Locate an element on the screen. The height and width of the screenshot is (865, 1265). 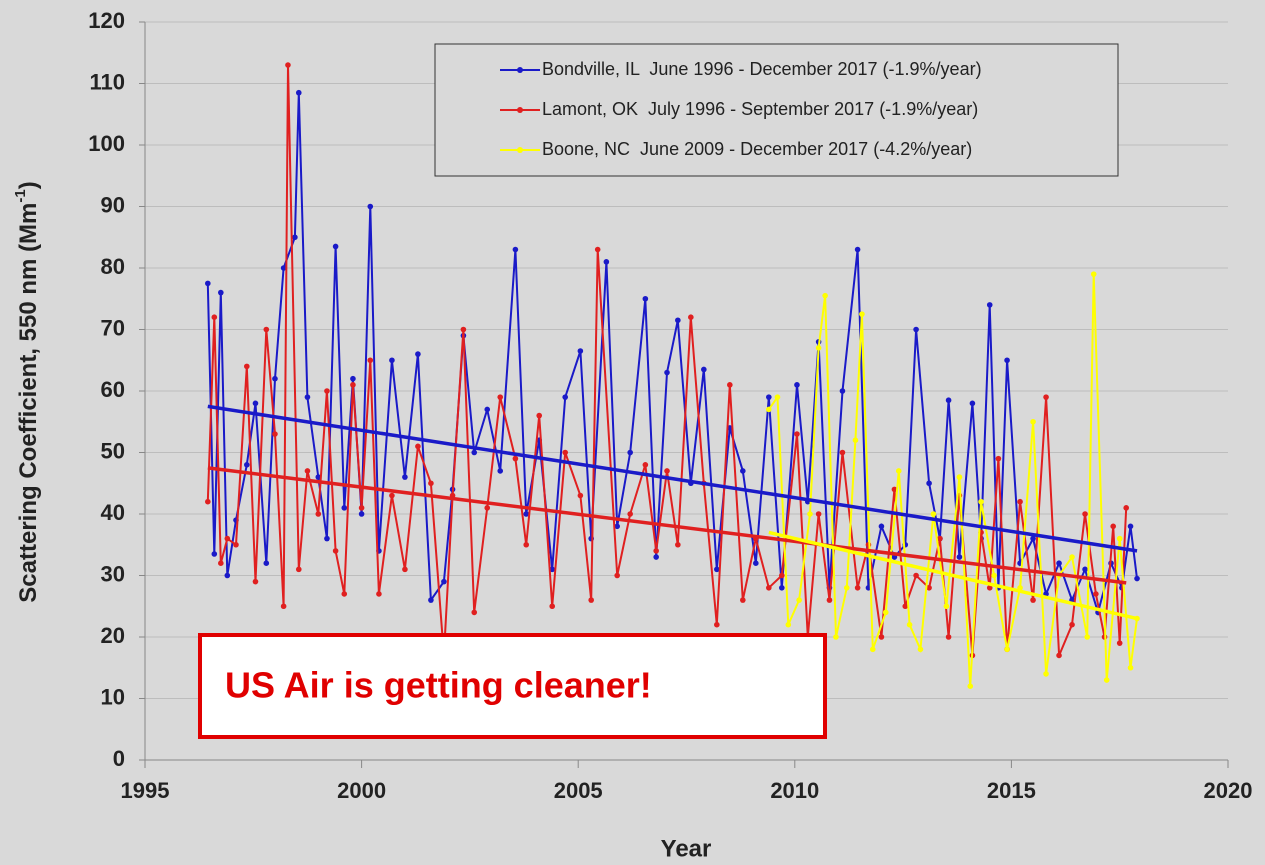
x-tick-label: 2005 is located at coordinates (578, 790).